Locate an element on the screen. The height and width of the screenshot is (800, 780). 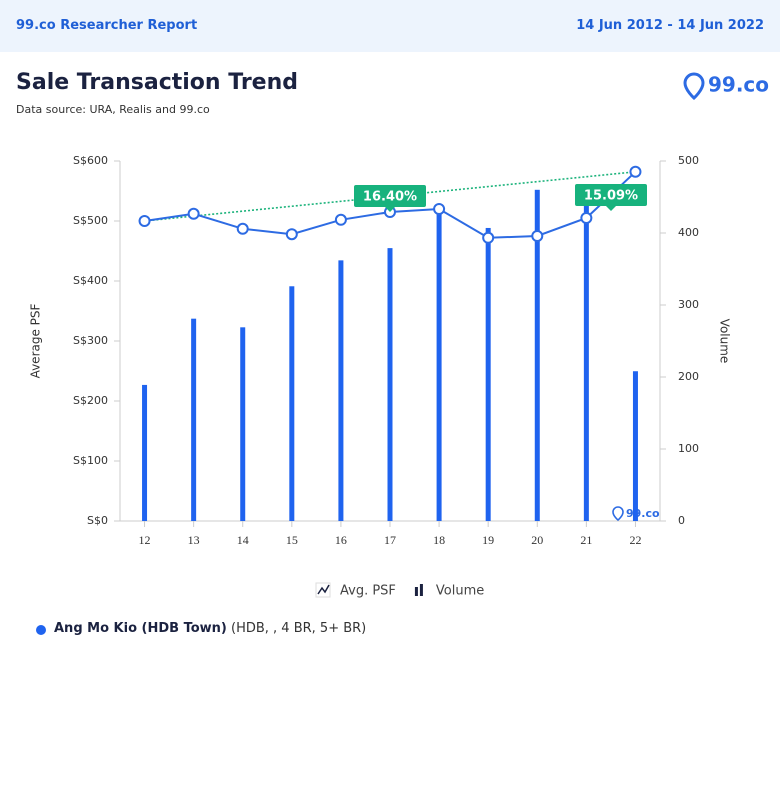
y-tick-label: S$300 is located at coordinates (90, 340).